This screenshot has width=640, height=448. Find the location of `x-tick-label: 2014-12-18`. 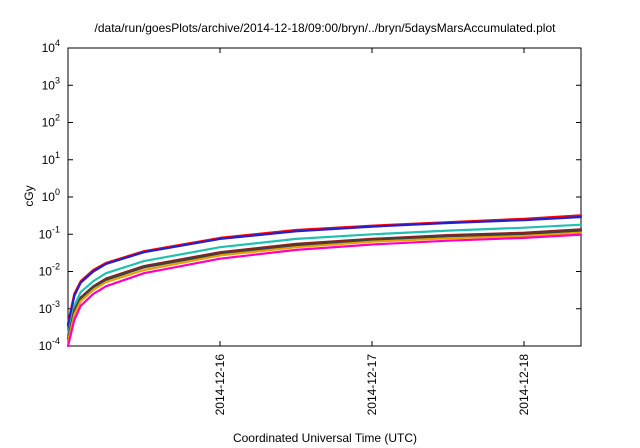

x-tick-label: 2014-12-18 is located at coordinates (524, 385).